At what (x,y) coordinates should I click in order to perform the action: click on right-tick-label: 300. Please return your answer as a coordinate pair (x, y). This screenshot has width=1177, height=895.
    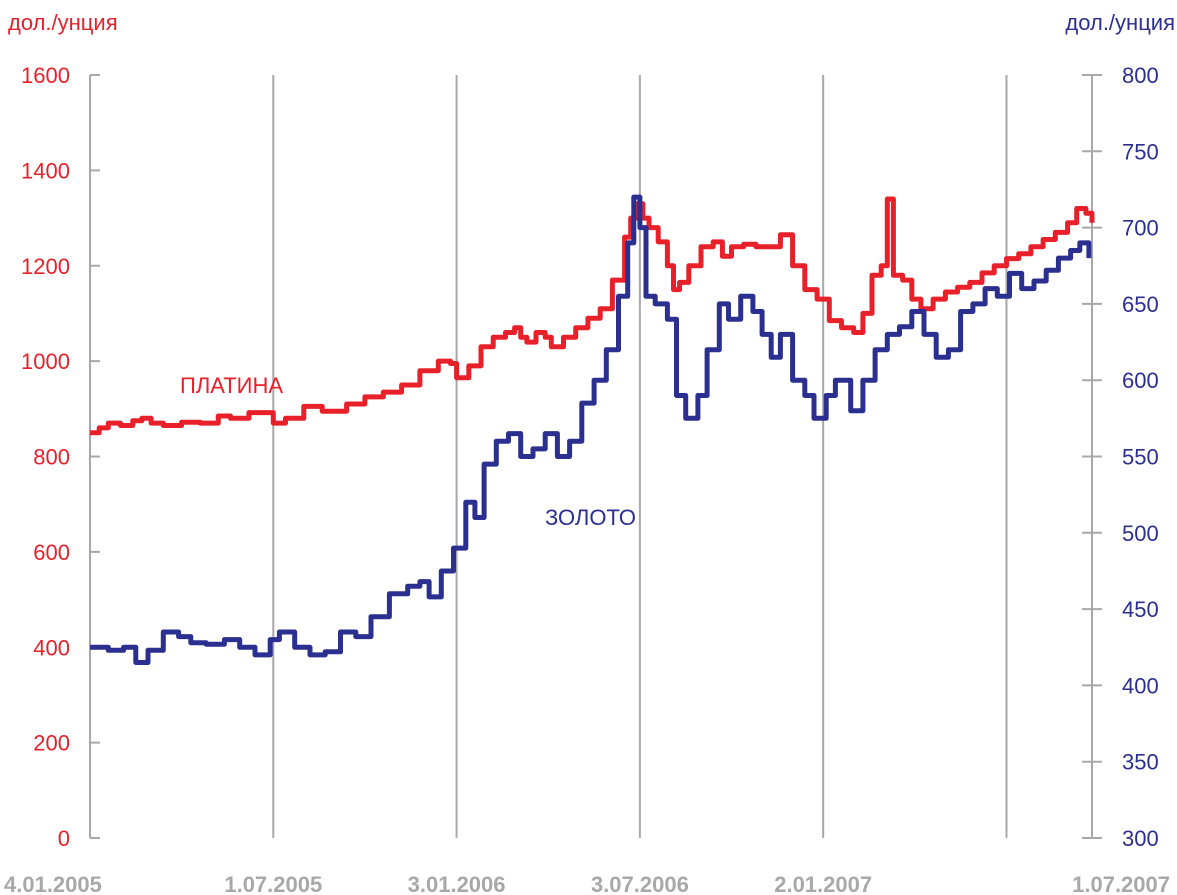
    Looking at the image, I should click on (1140, 838).